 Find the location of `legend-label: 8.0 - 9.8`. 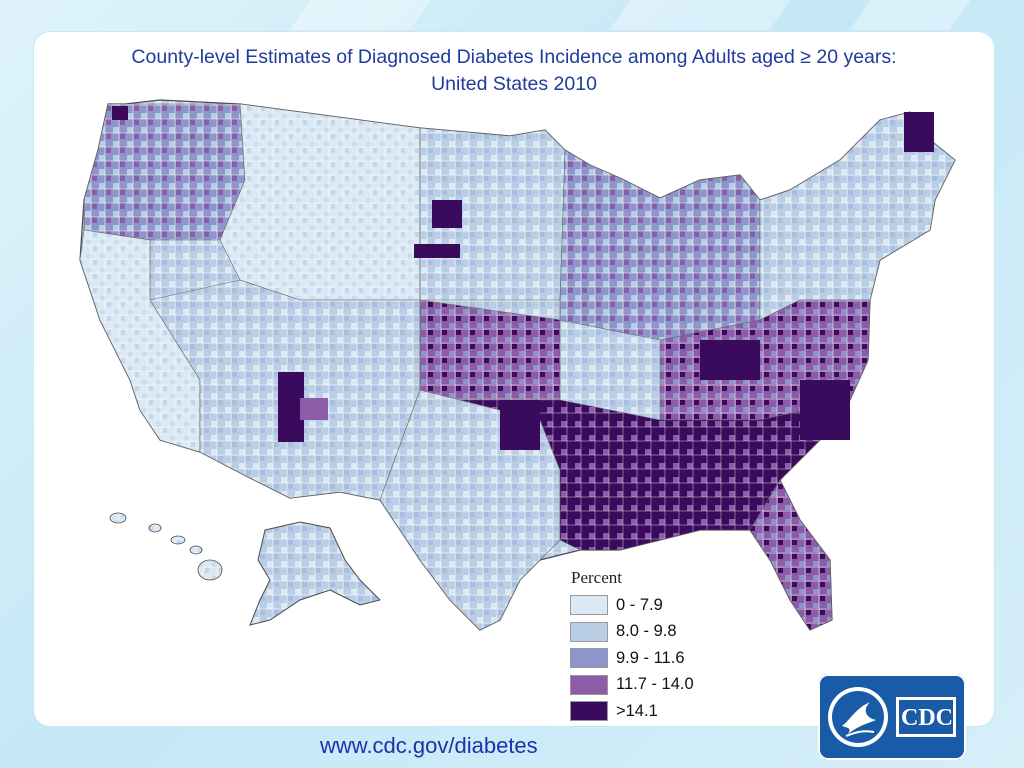

legend-label: 8.0 - 9.8 is located at coordinates (646, 631).